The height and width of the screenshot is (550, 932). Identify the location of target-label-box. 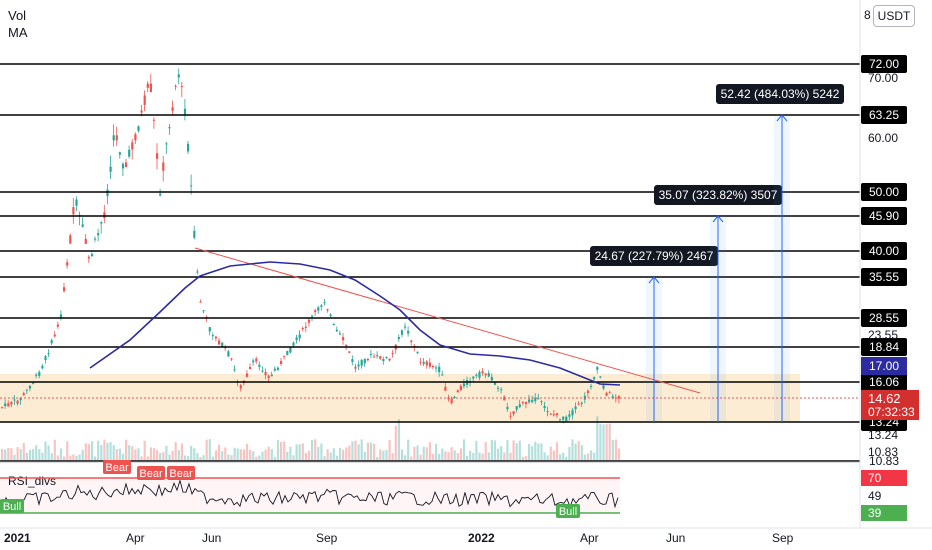
(780, 94).